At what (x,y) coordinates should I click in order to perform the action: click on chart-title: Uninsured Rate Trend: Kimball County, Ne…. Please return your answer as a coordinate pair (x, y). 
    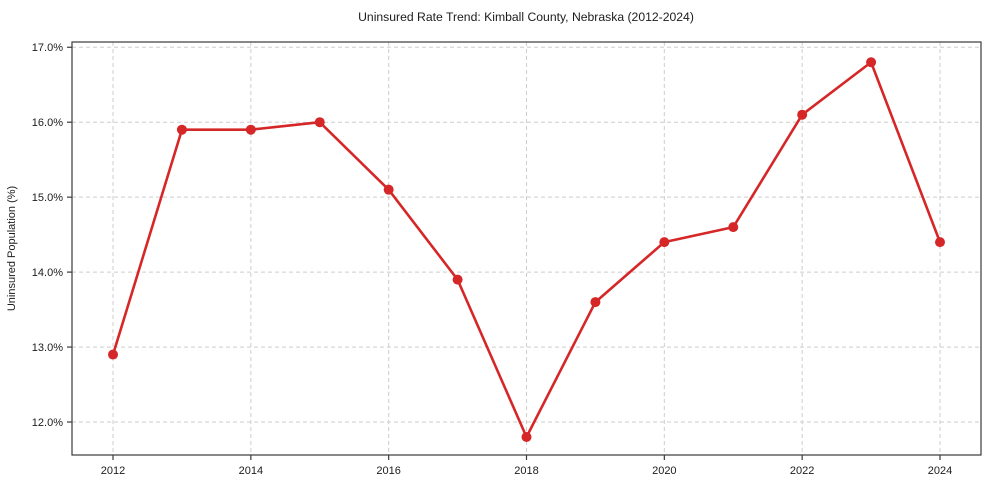
    Looking at the image, I should click on (526, 17).